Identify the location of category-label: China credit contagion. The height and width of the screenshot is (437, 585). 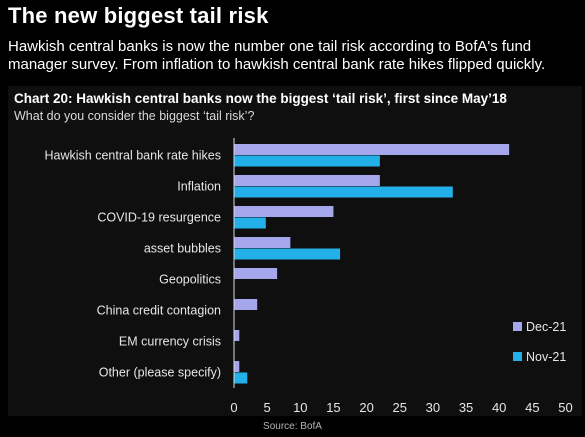
(159, 311).